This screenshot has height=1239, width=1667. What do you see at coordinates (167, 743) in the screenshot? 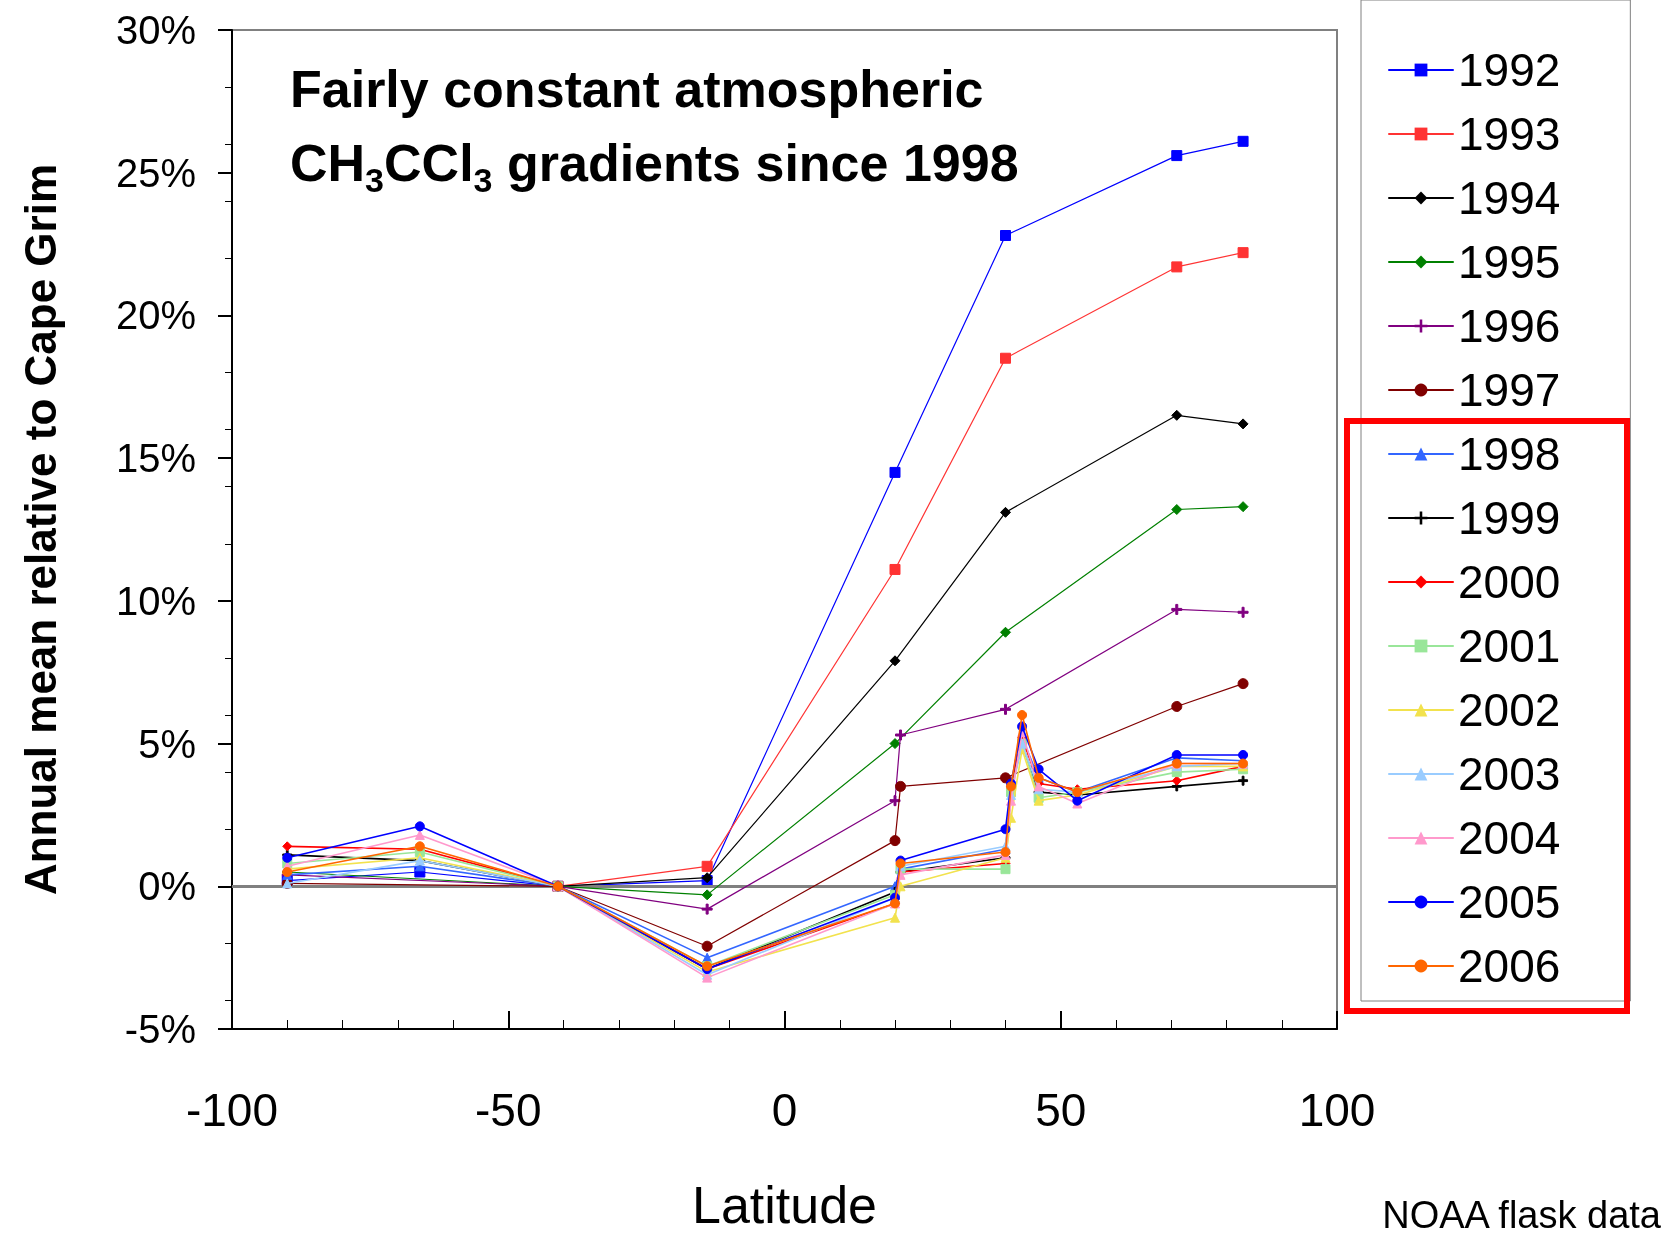
I see `y-tick-label: 5%` at bounding box center [167, 743].